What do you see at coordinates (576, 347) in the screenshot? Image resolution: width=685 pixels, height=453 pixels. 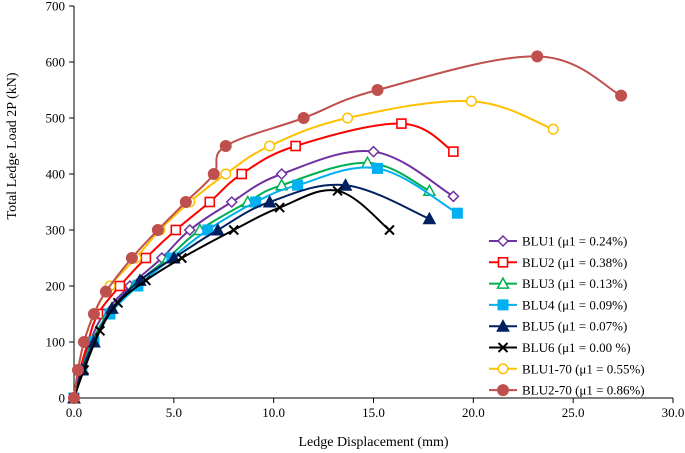 I see `legend-label: BLU6 (μ1 = 0.00 %)` at bounding box center [576, 347].